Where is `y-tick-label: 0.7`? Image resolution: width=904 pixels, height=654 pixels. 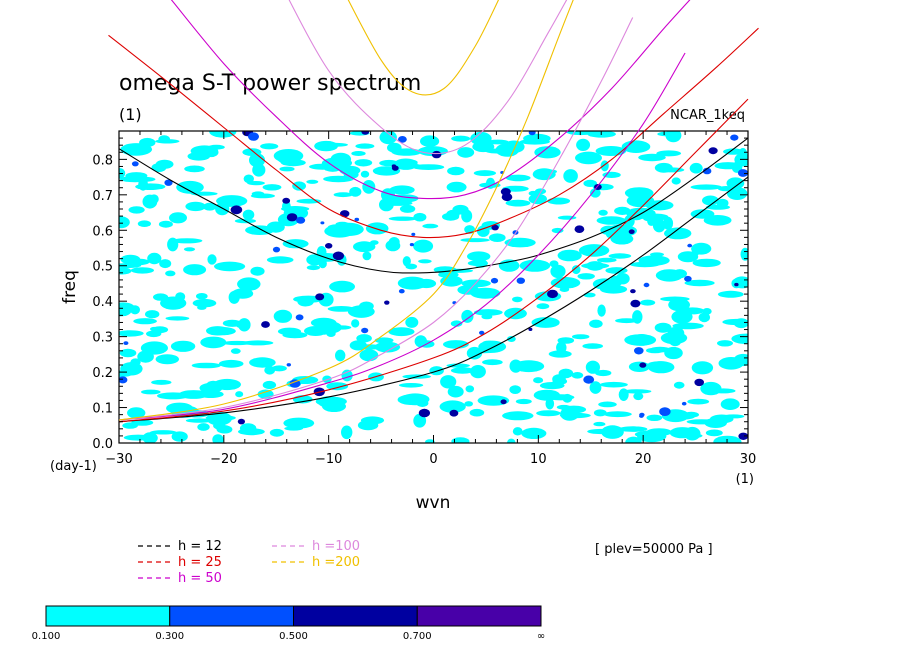 y-tick-label: 0.7 is located at coordinates (102, 196).